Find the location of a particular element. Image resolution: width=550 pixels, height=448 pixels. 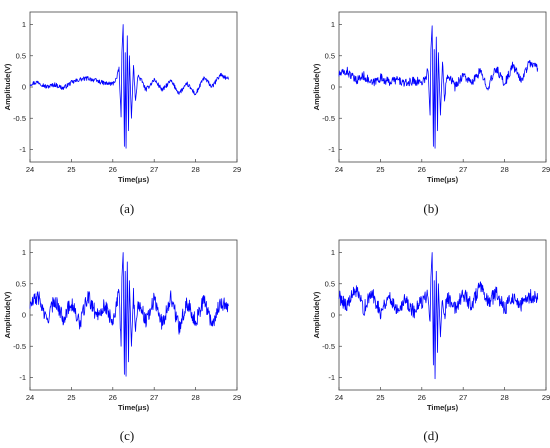

panel-label: (c) is located at coordinates (127, 435).